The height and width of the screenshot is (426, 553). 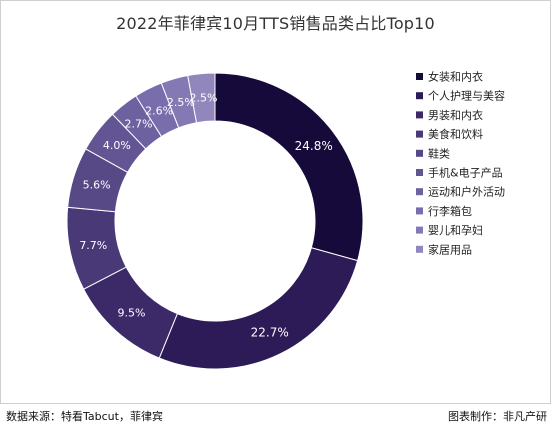 I want to click on legend-label-6: 手机&电子产品, so click(x=465, y=173).